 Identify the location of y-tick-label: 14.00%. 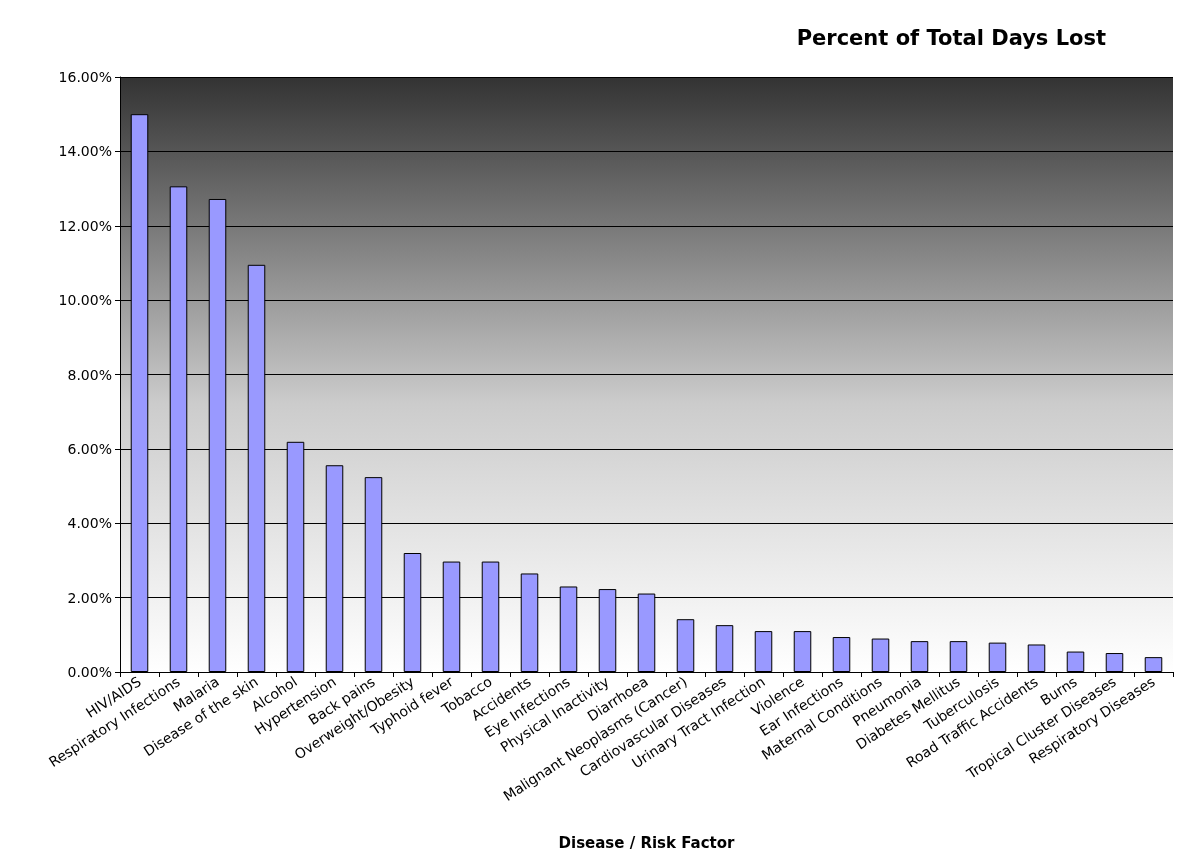
(85, 151).